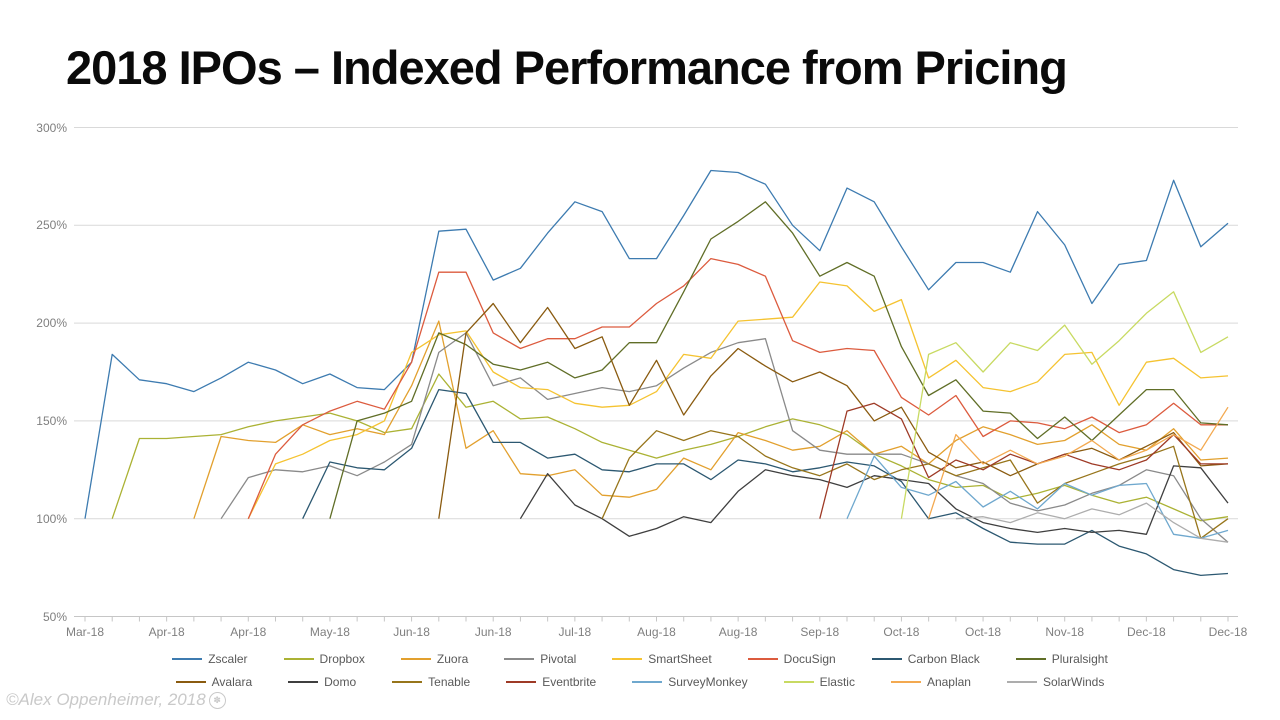  I want to click on legend-label: Tenable, so click(449, 682).